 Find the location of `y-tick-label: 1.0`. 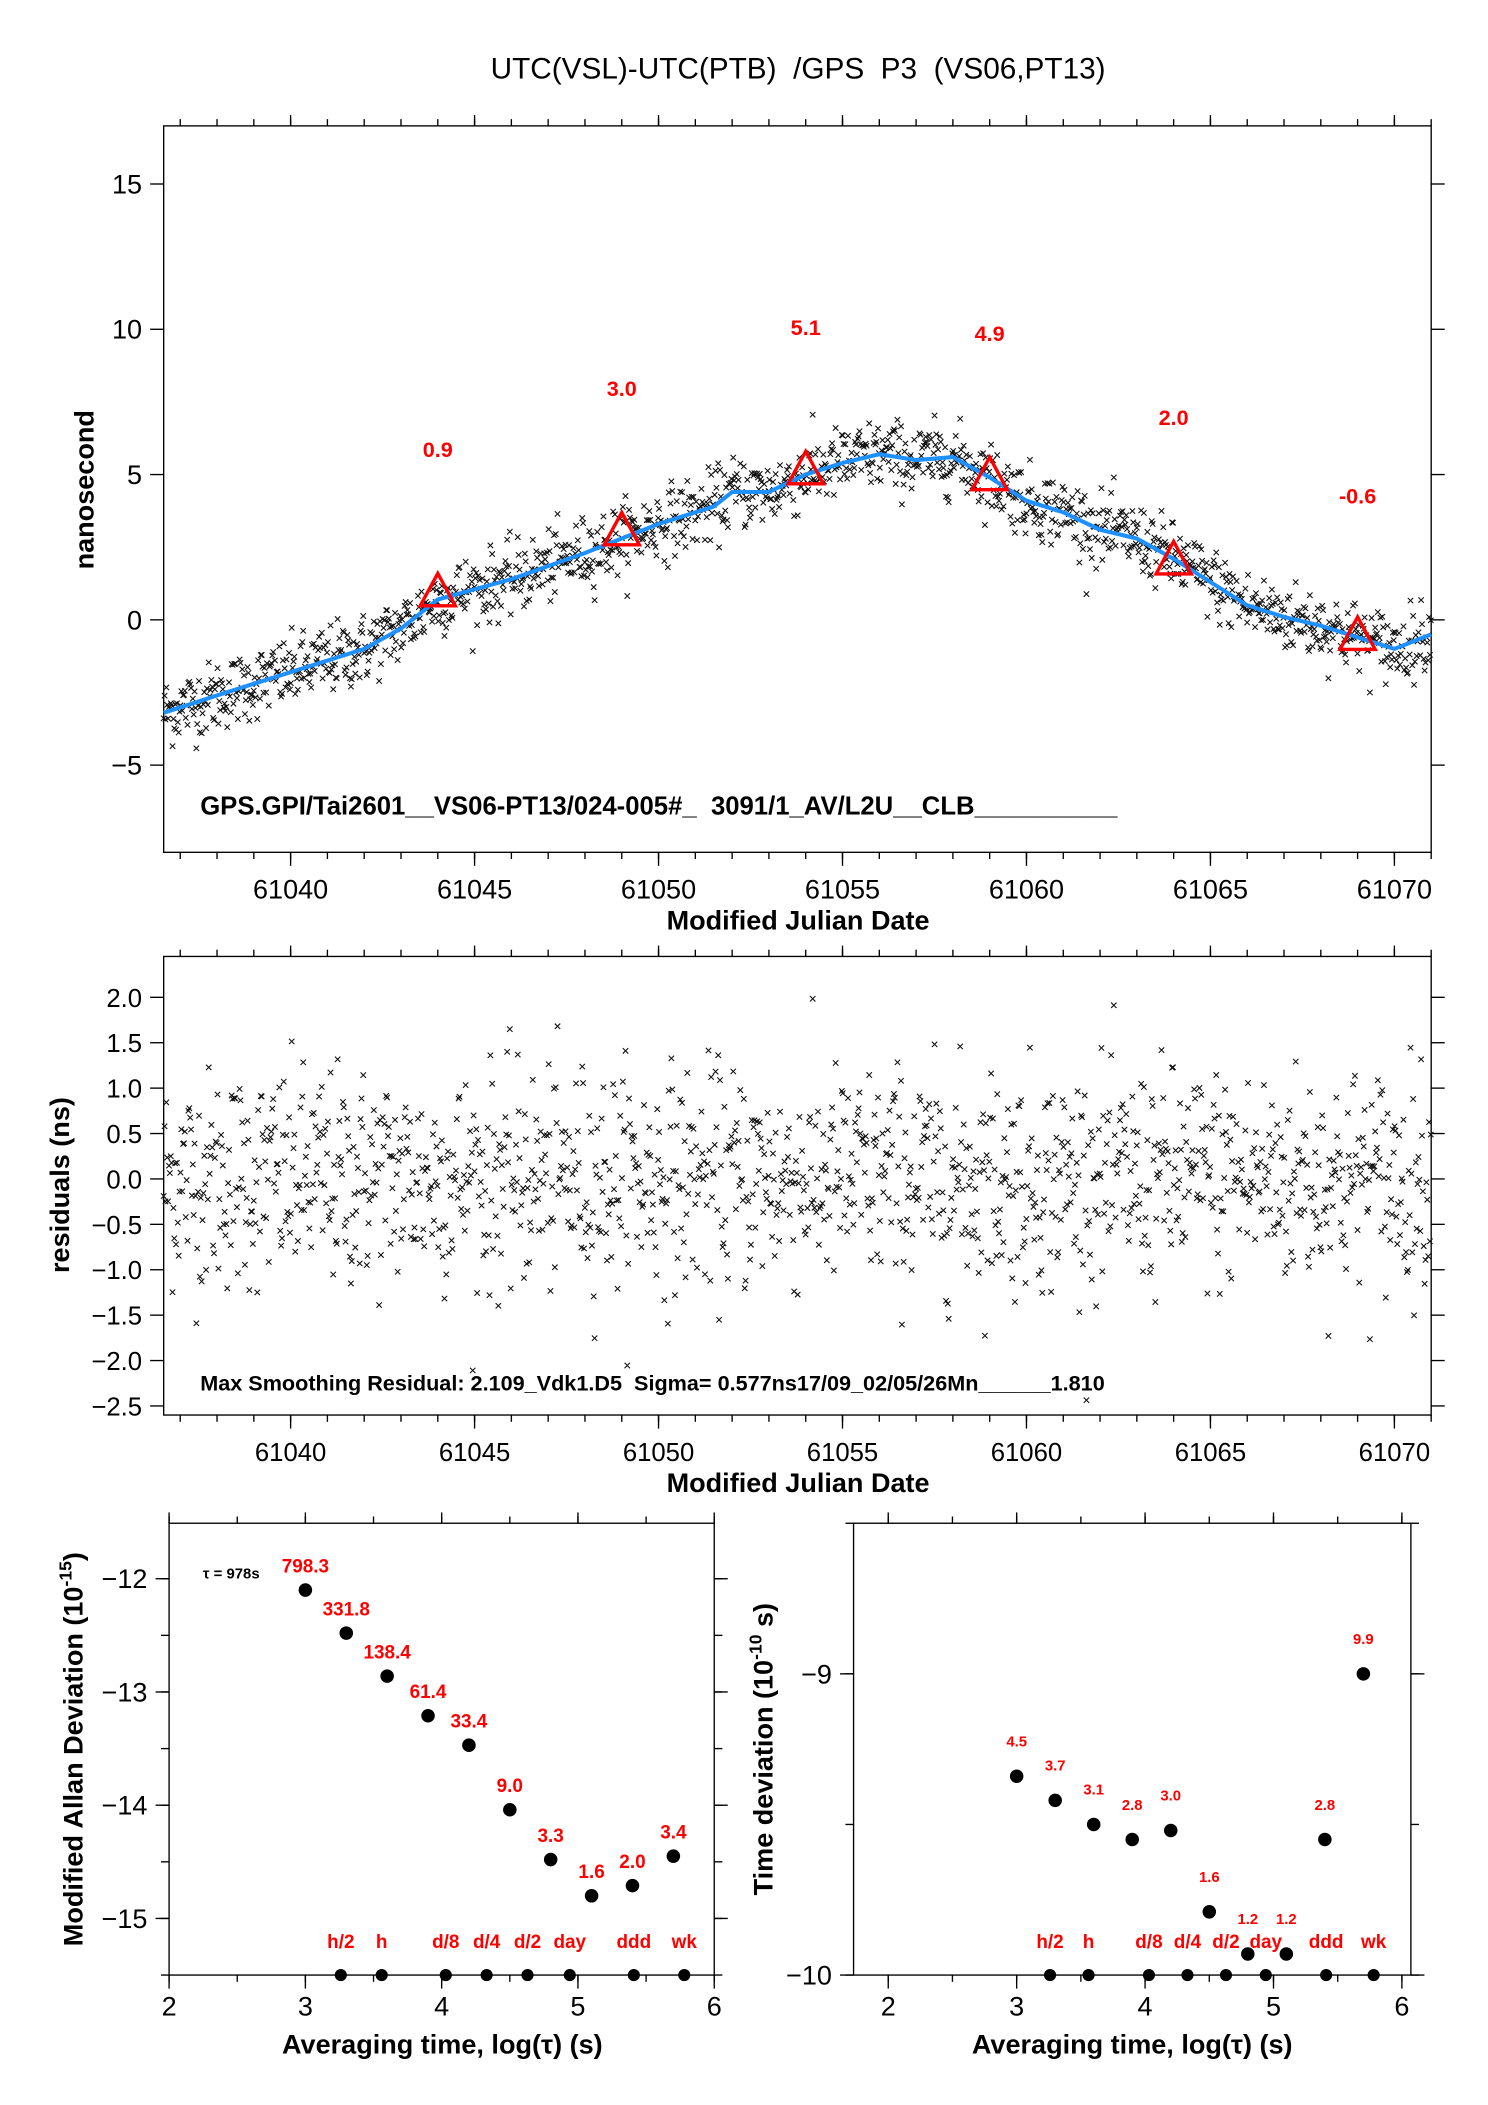

y-tick-label: 1.0 is located at coordinates (124, 1090).